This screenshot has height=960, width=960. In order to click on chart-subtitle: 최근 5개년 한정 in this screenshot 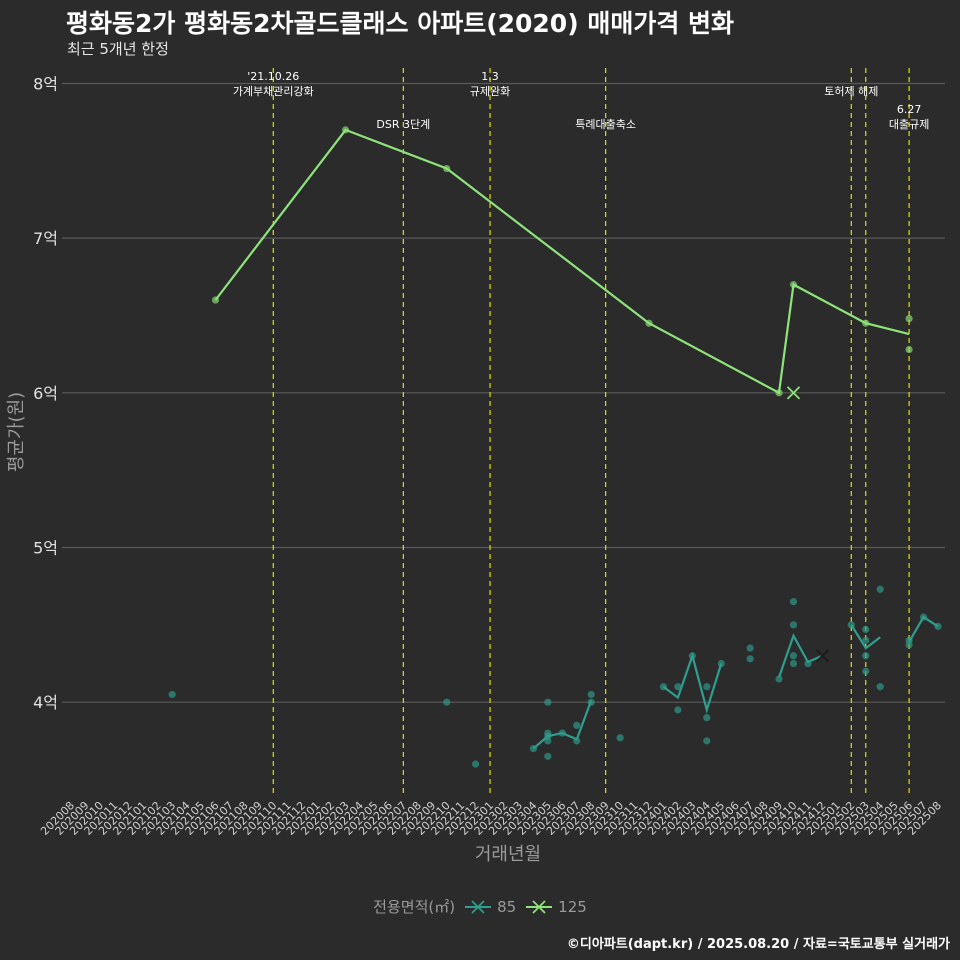, I will do `click(118, 49)`.